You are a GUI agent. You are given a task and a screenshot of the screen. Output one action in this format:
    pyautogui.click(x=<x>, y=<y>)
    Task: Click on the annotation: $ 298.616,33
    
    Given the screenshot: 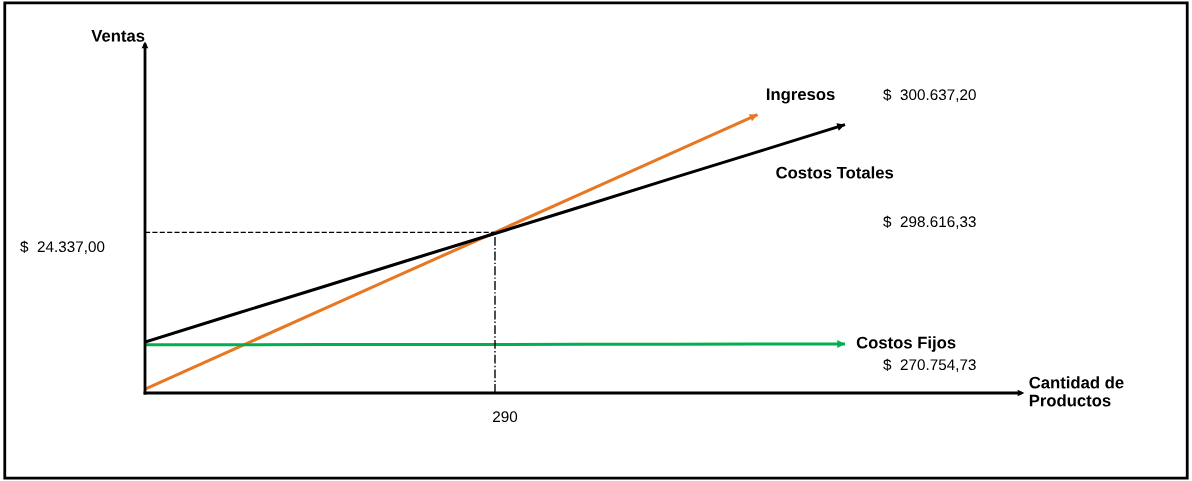 What is the action you would take?
    pyautogui.click(x=929, y=222)
    